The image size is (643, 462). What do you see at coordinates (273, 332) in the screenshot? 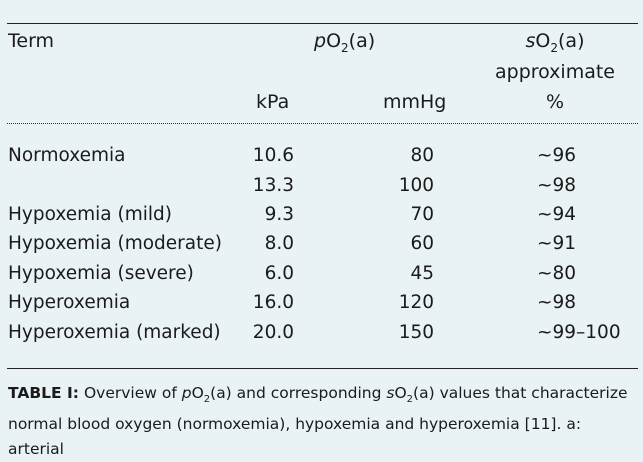
I see `cell-kpa: 20.0` at bounding box center [273, 332].